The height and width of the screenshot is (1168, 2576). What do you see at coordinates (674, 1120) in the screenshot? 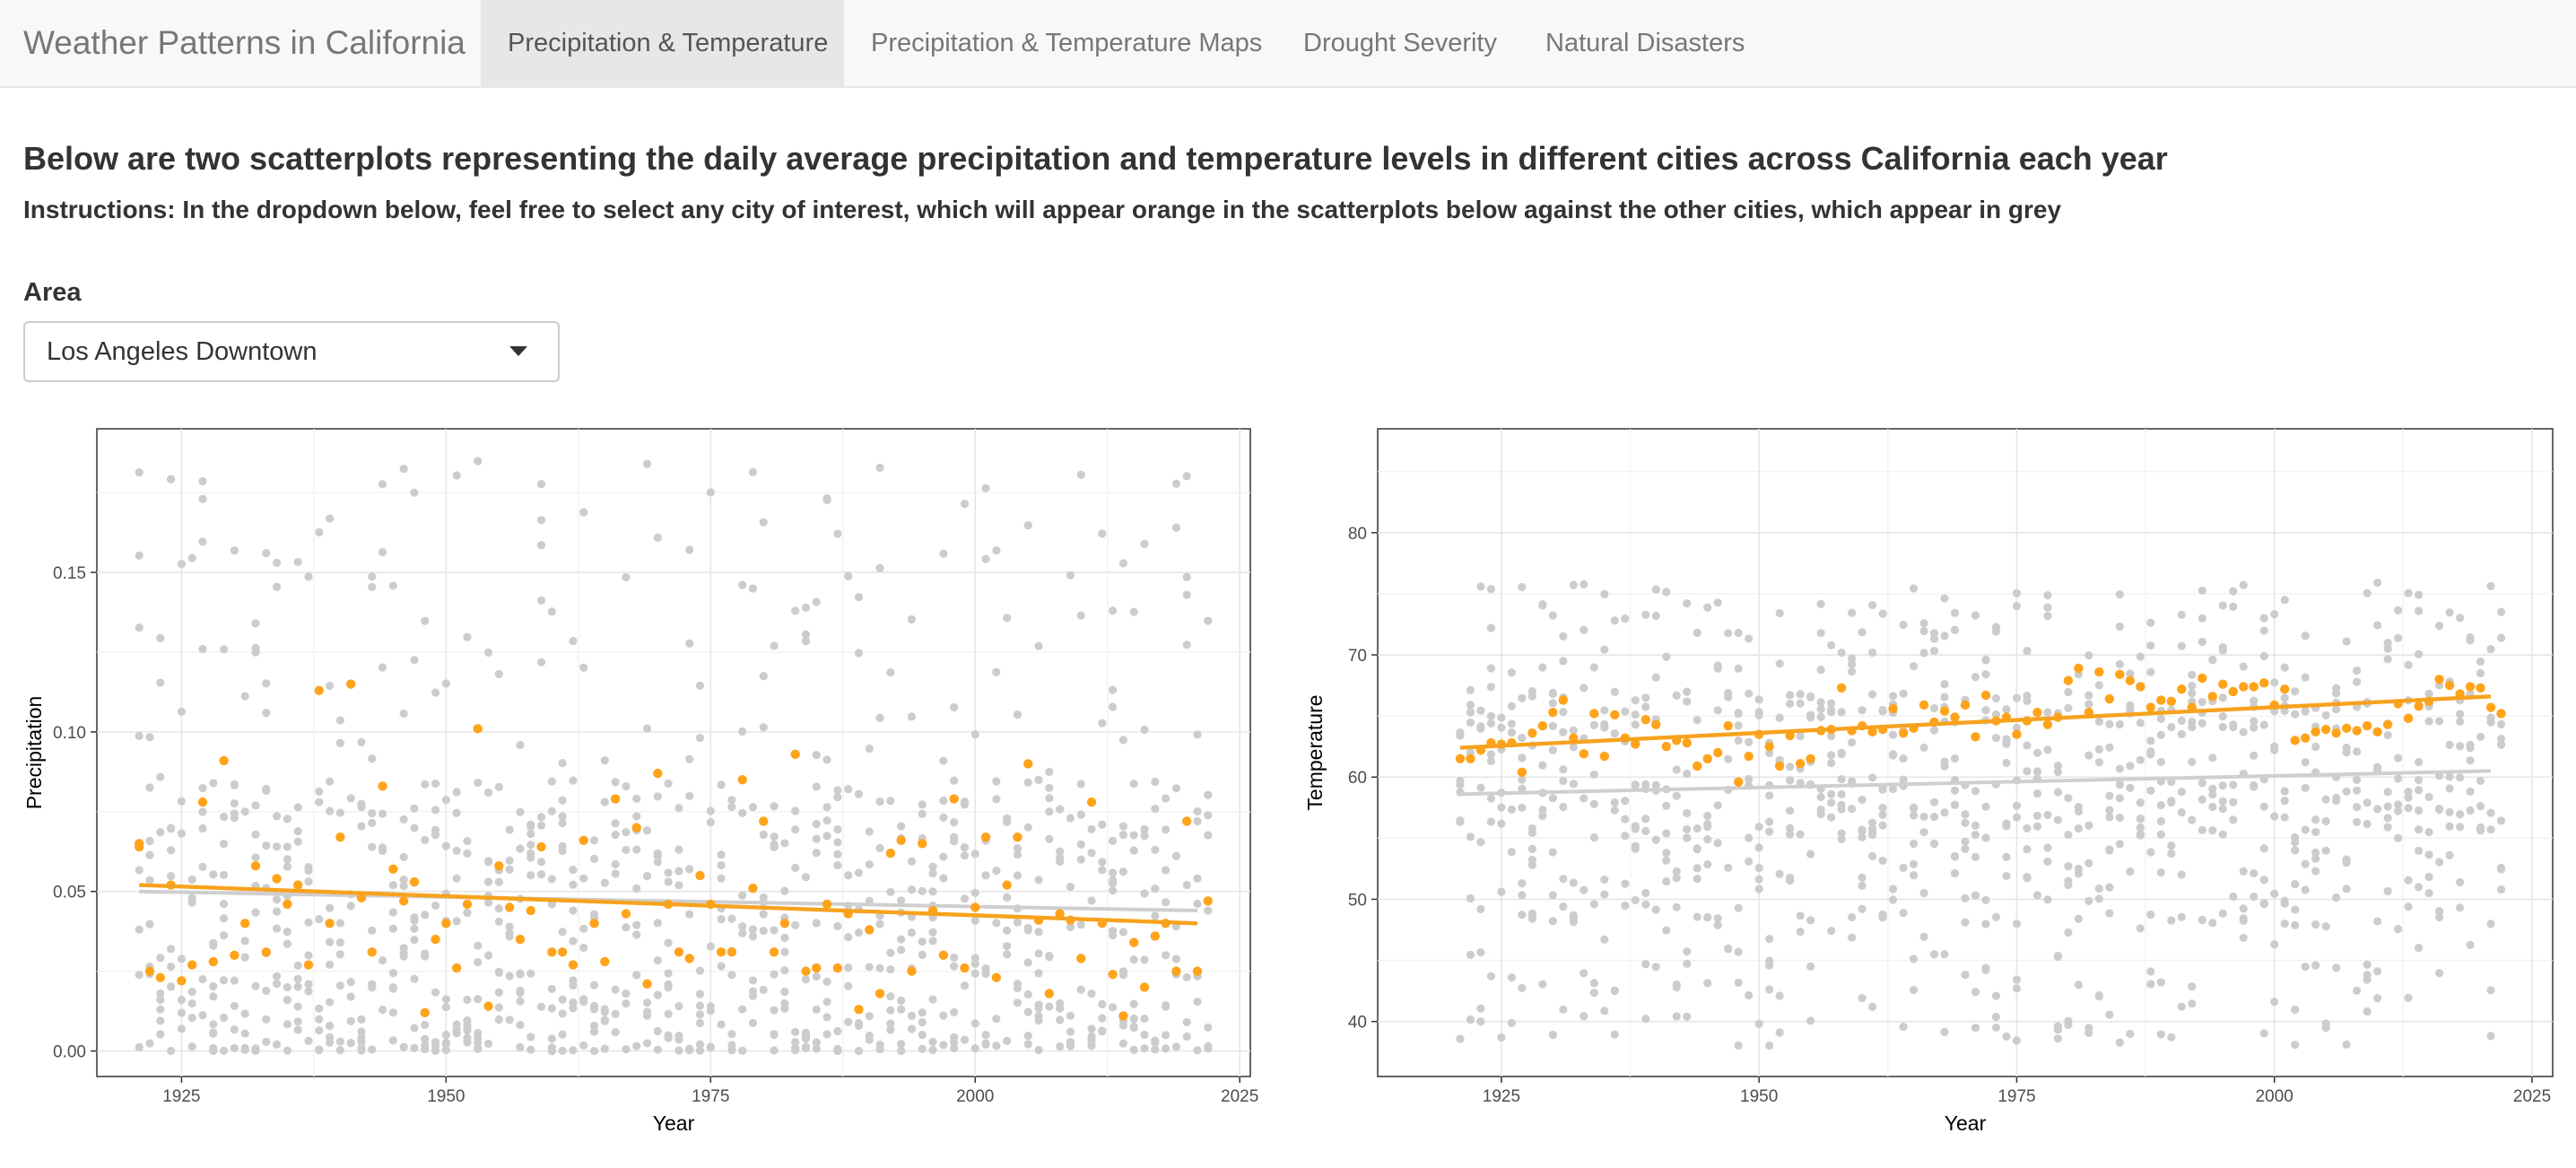
I see `x-axis-label: Year` at bounding box center [674, 1120].